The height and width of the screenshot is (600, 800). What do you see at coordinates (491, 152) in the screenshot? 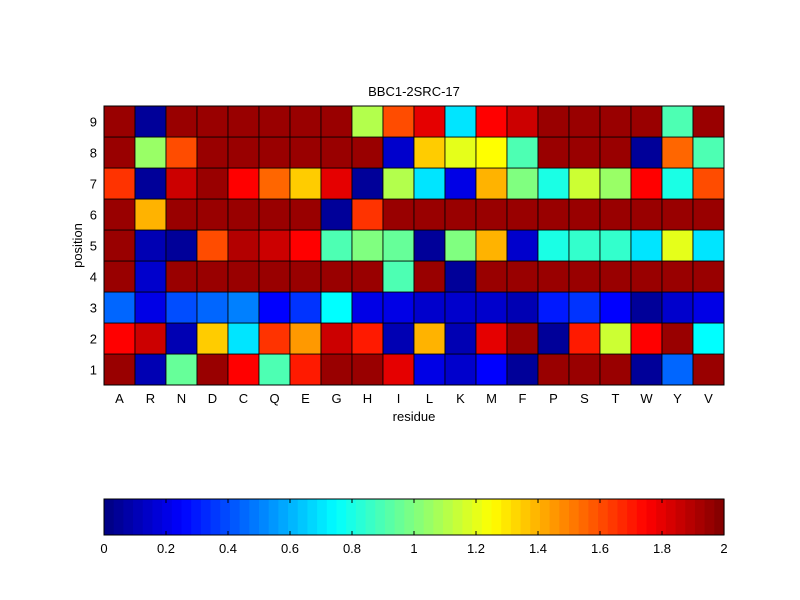
I see `heatmap-cell-8-M` at bounding box center [491, 152].